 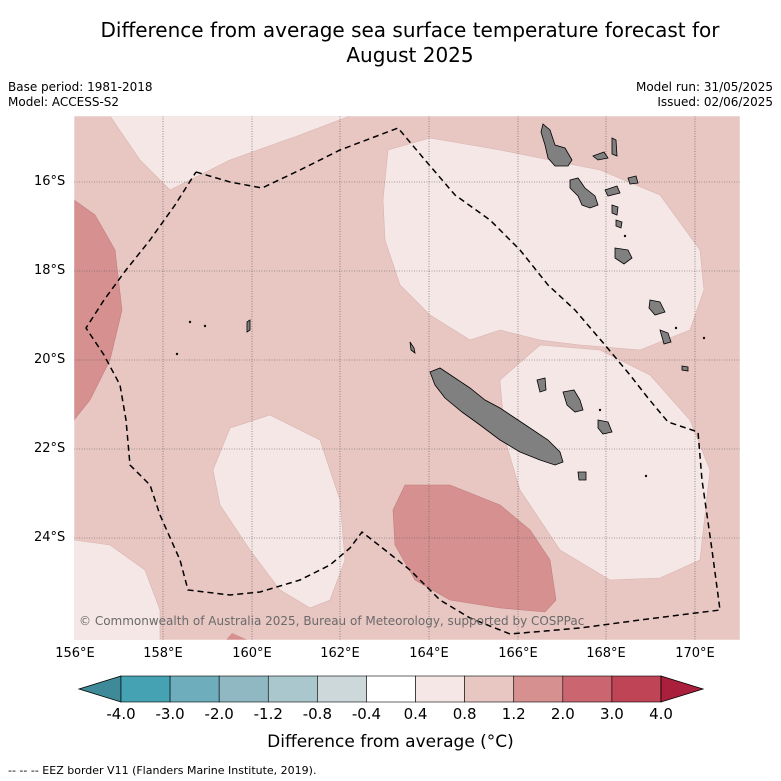 I want to click on vanuatu-erromango, so click(x=657, y=307).